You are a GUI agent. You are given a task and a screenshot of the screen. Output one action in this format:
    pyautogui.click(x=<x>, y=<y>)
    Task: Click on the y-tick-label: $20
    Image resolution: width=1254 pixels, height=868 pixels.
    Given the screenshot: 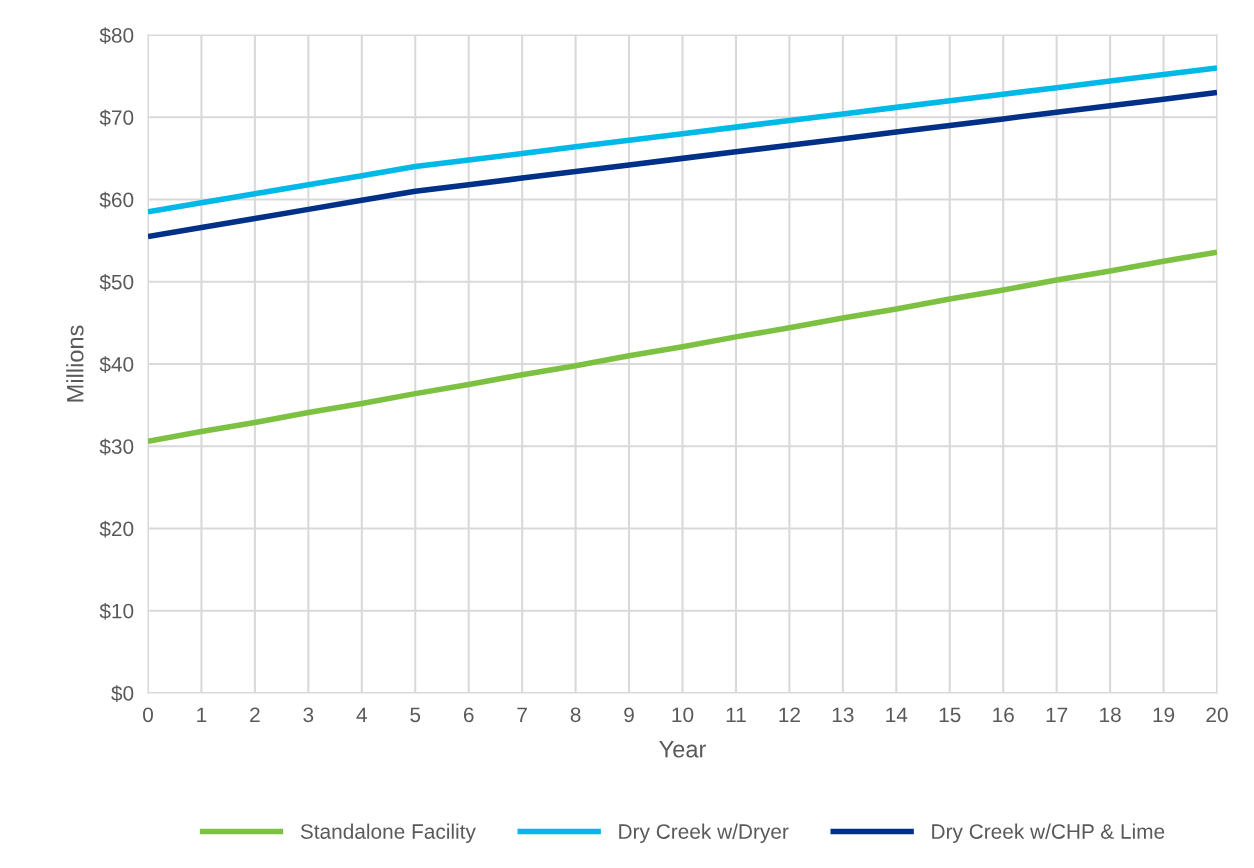 What is the action you would take?
    pyautogui.click(x=116, y=529)
    